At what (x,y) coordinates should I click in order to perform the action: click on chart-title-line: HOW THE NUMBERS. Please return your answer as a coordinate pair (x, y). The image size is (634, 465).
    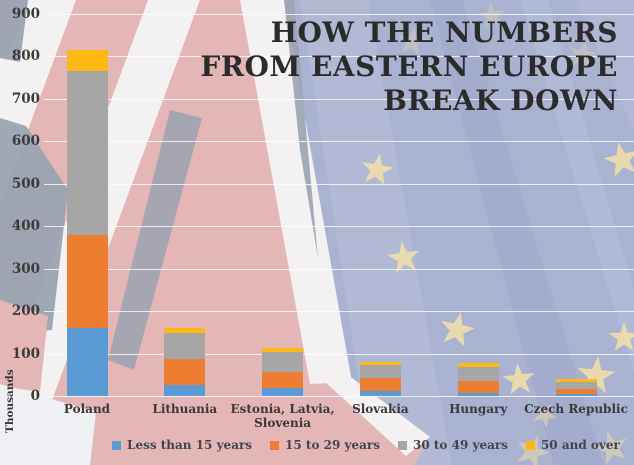
    Looking at the image, I should click on (444, 32).